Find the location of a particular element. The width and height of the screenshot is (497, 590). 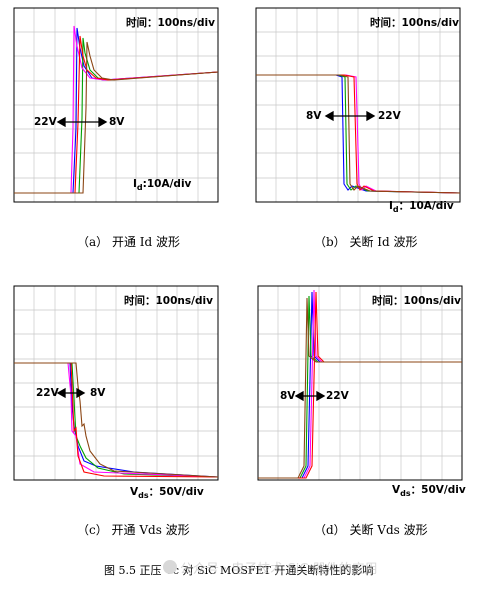

scale-label: Id：10A/div is located at coordinates (421, 206).